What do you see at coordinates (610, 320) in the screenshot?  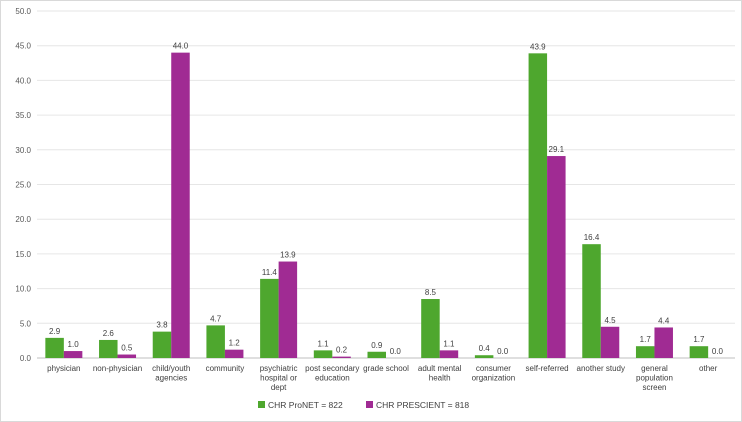 I see `data-label: 4.5` at bounding box center [610, 320].